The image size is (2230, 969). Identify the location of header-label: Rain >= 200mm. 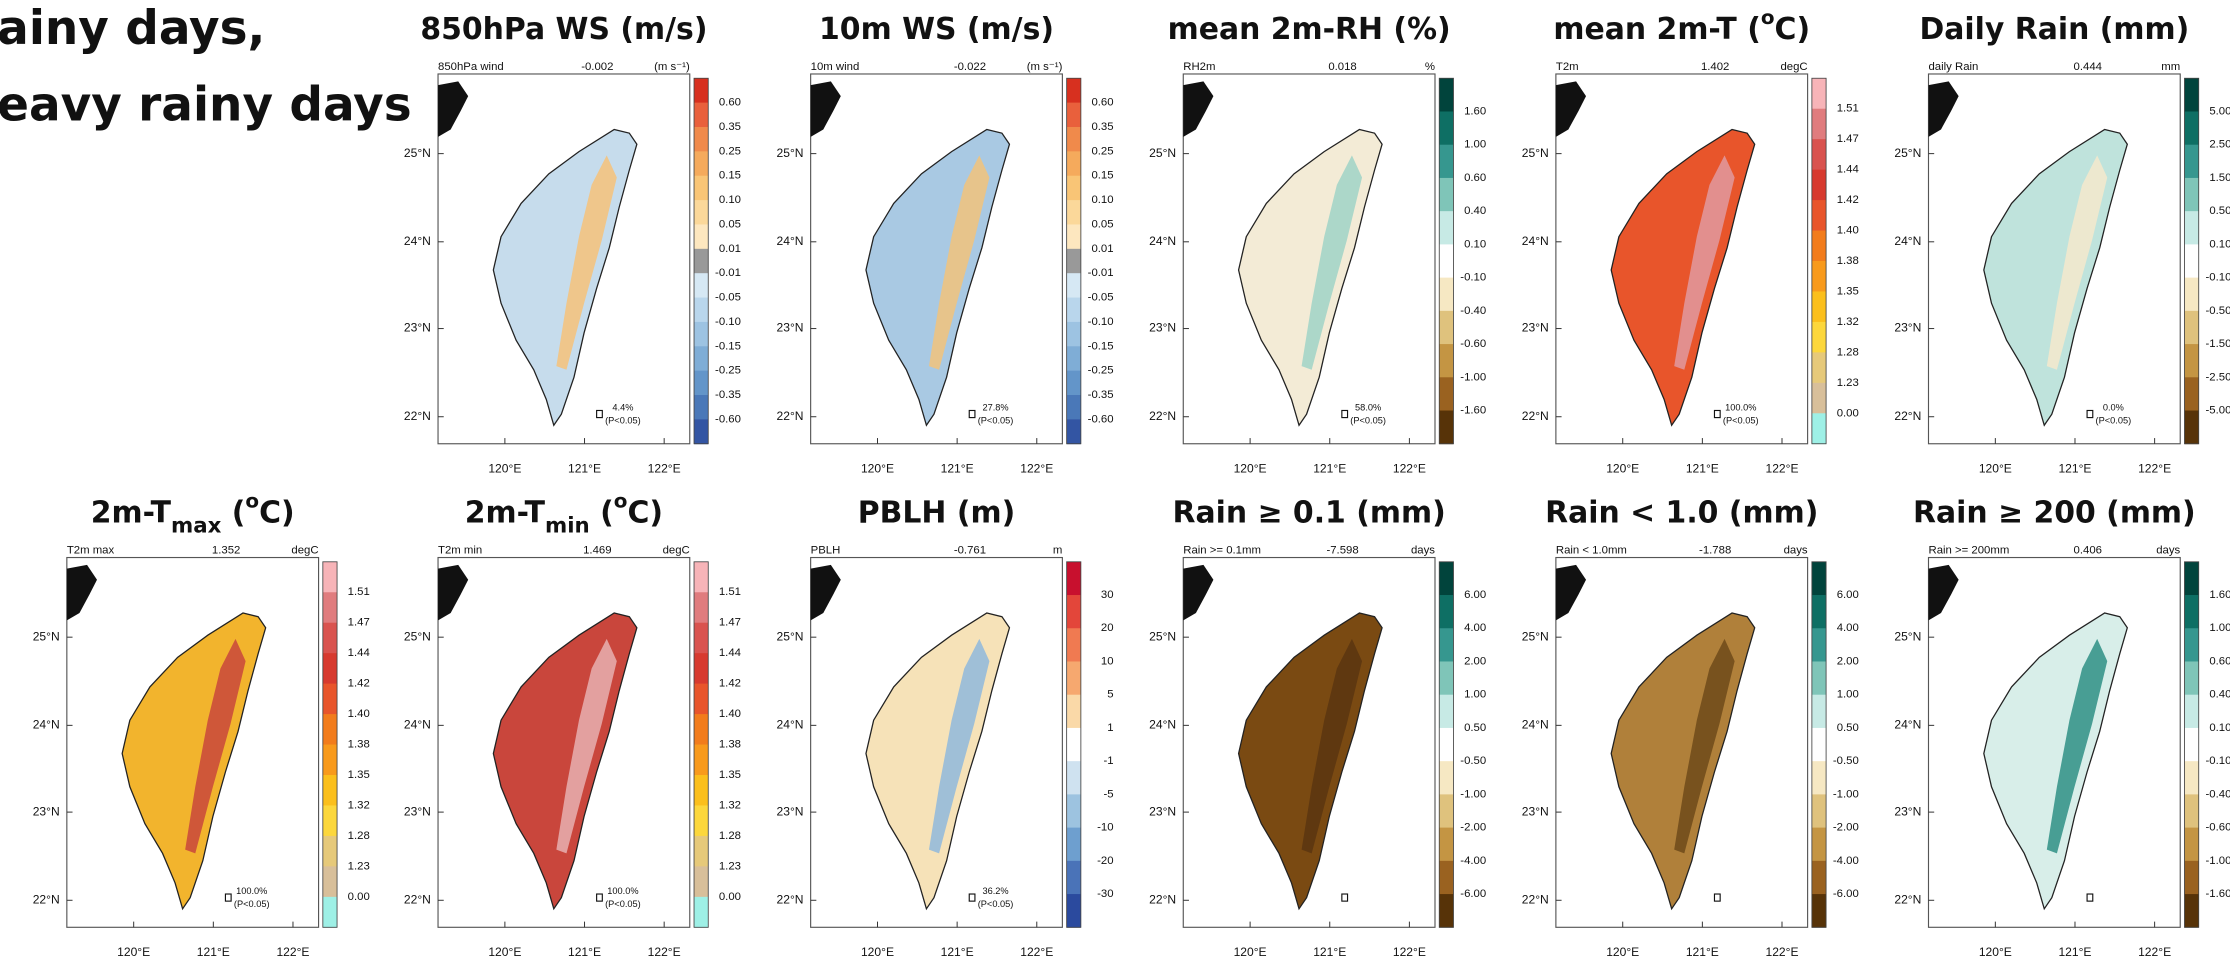
(1968, 550).